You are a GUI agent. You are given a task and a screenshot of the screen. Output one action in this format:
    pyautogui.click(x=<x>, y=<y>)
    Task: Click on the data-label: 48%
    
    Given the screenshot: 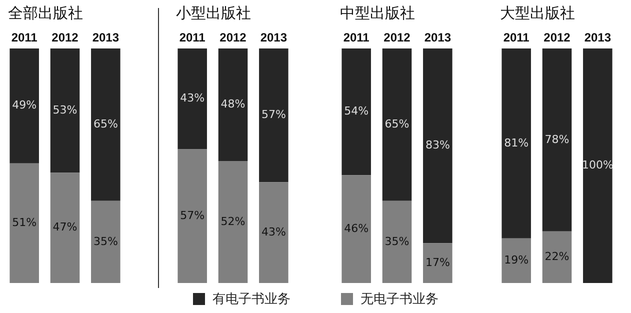 What is the action you would take?
    pyautogui.click(x=233, y=104)
    